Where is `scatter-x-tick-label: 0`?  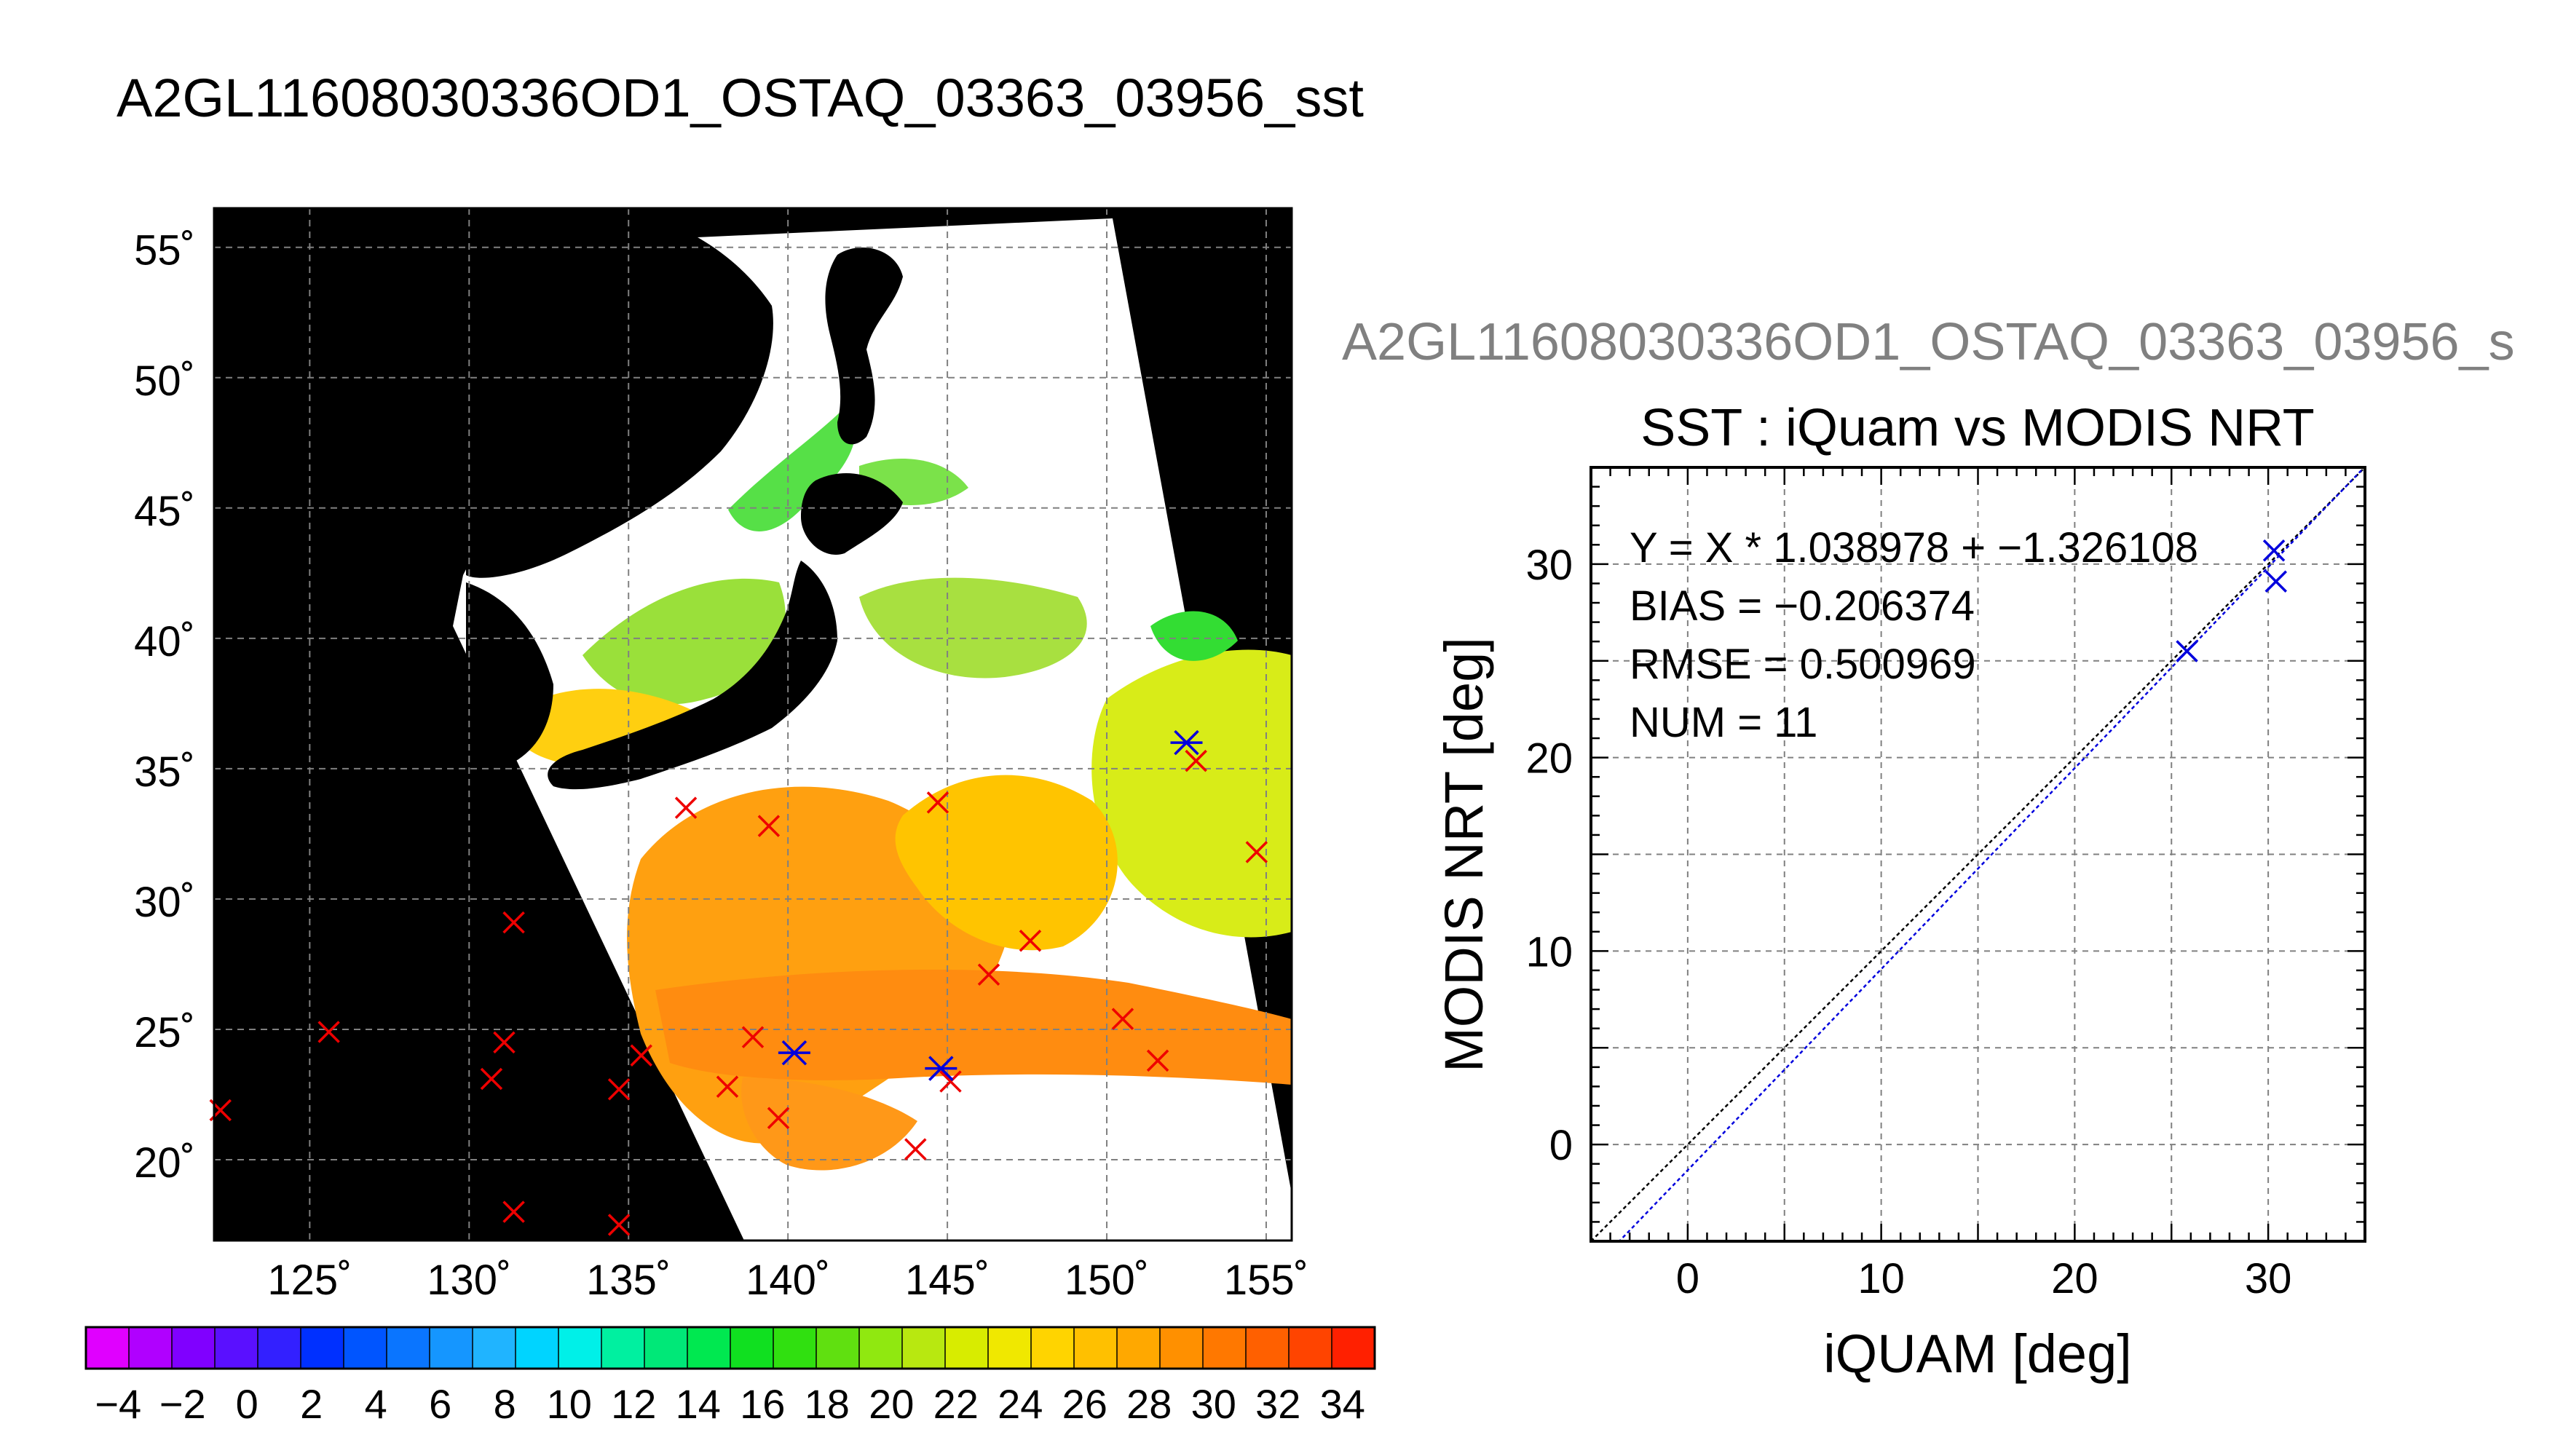 scatter-x-tick-label: 0 is located at coordinates (1687, 1278).